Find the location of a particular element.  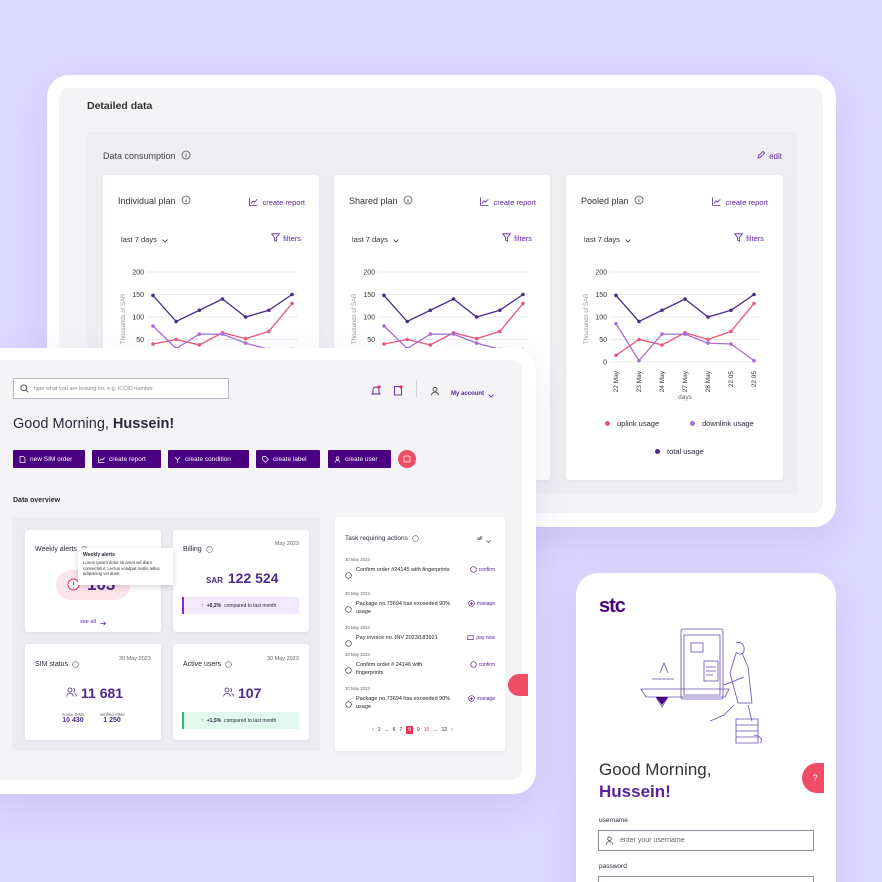

page-8-current: 8 is located at coordinates (409, 730).